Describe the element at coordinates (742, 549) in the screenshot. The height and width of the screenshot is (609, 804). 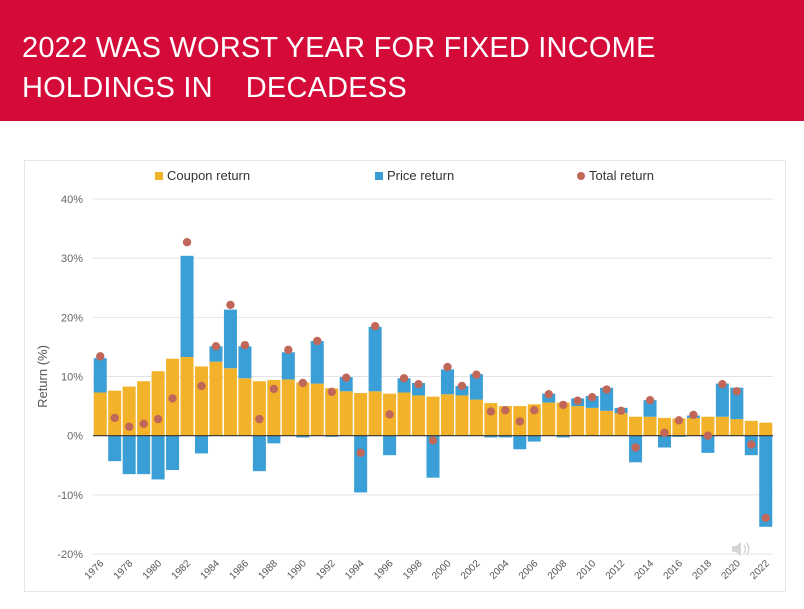
I see `speaker-icon` at that location.